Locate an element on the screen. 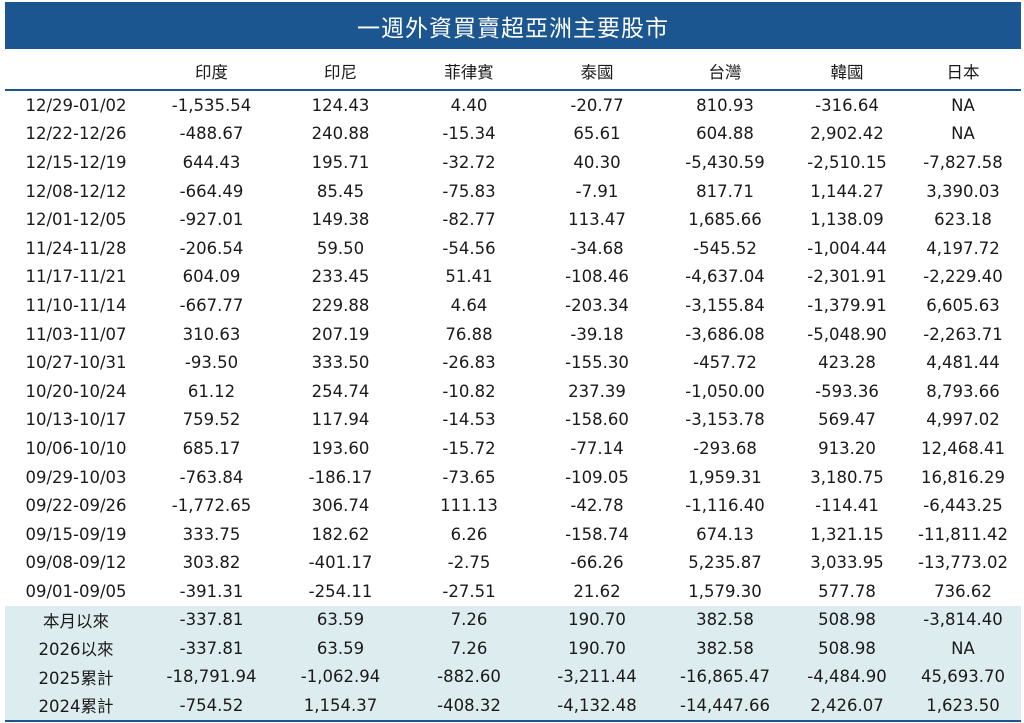 The height and width of the screenshot is (723, 1024). value-cell: -34.68 is located at coordinates (597, 248).